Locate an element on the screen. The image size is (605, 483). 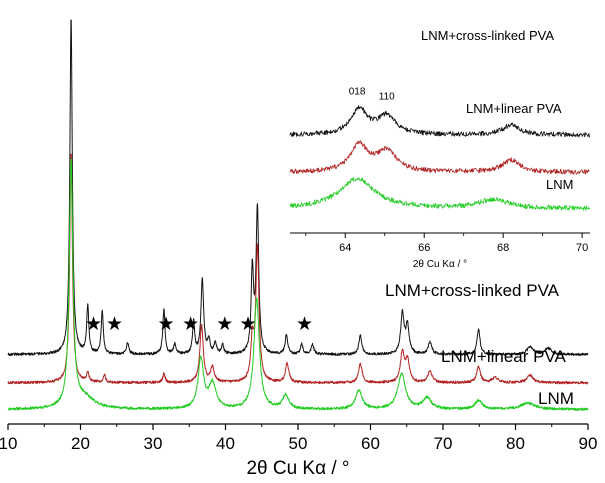
inset-label-linear: LNM+linear PVA is located at coordinates (514, 108).